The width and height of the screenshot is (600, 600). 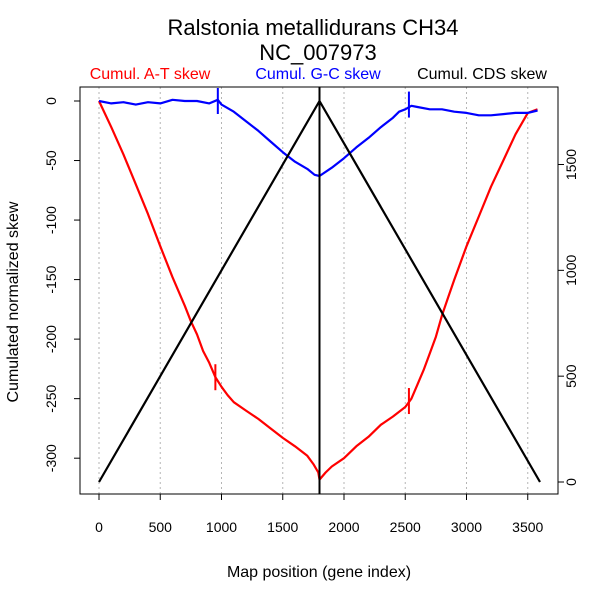 I want to click on x-tick-label: 0, so click(x=99, y=527).